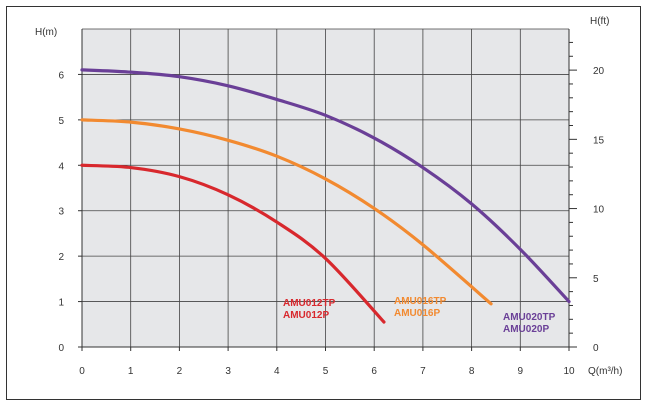 The width and height of the screenshot is (650, 410). I want to click on series-label-amu012: AMU012P, so click(306, 315).